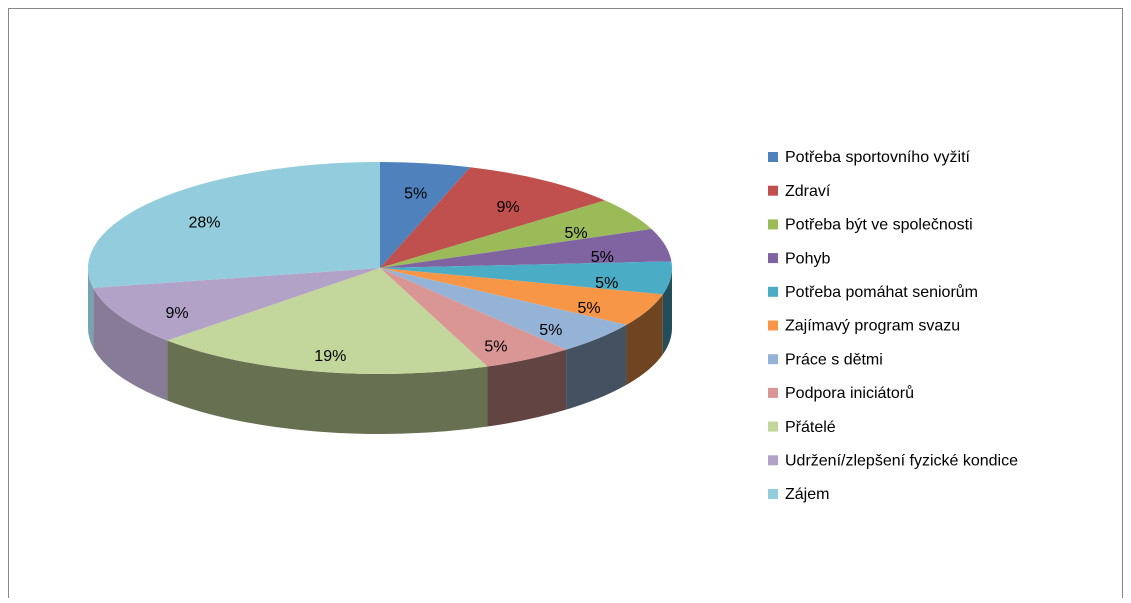 Image resolution: width=1131 pixels, height=603 pixels. I want to click on legend-label: Zdraví, so click(808, 191).